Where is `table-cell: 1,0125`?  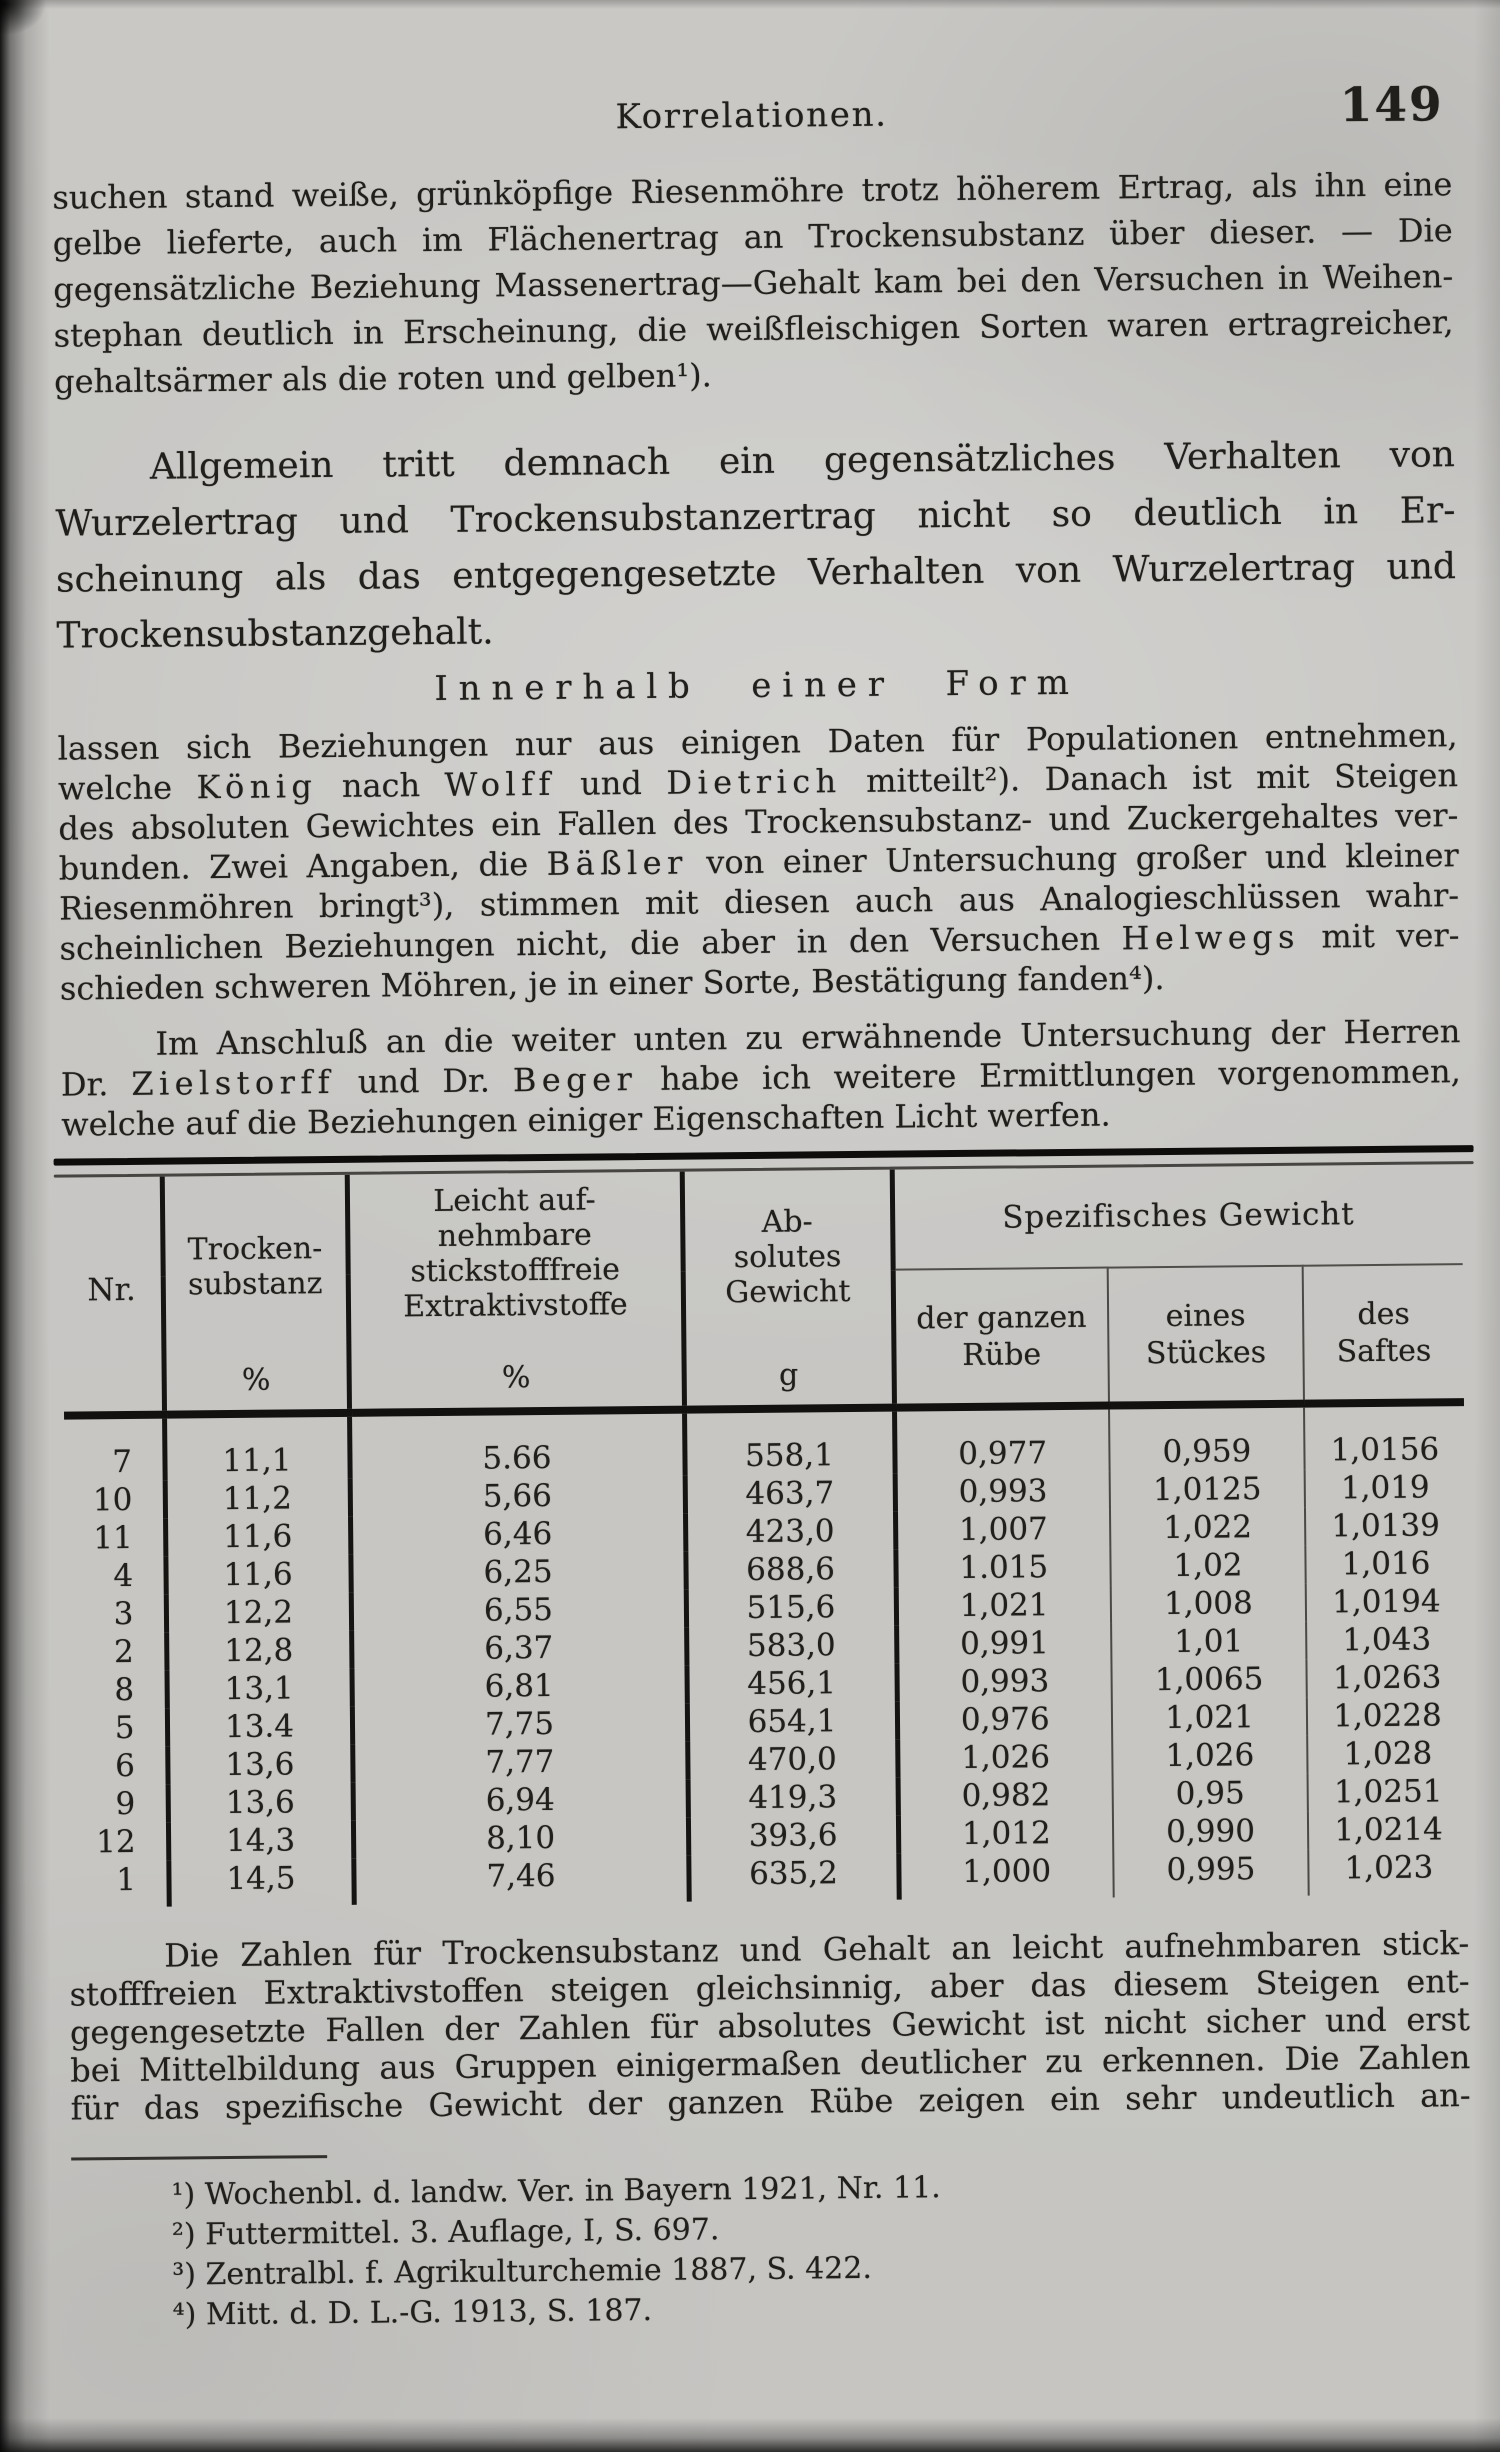 table-cell: 1,0125 is located at coordinates (1207, 1489).